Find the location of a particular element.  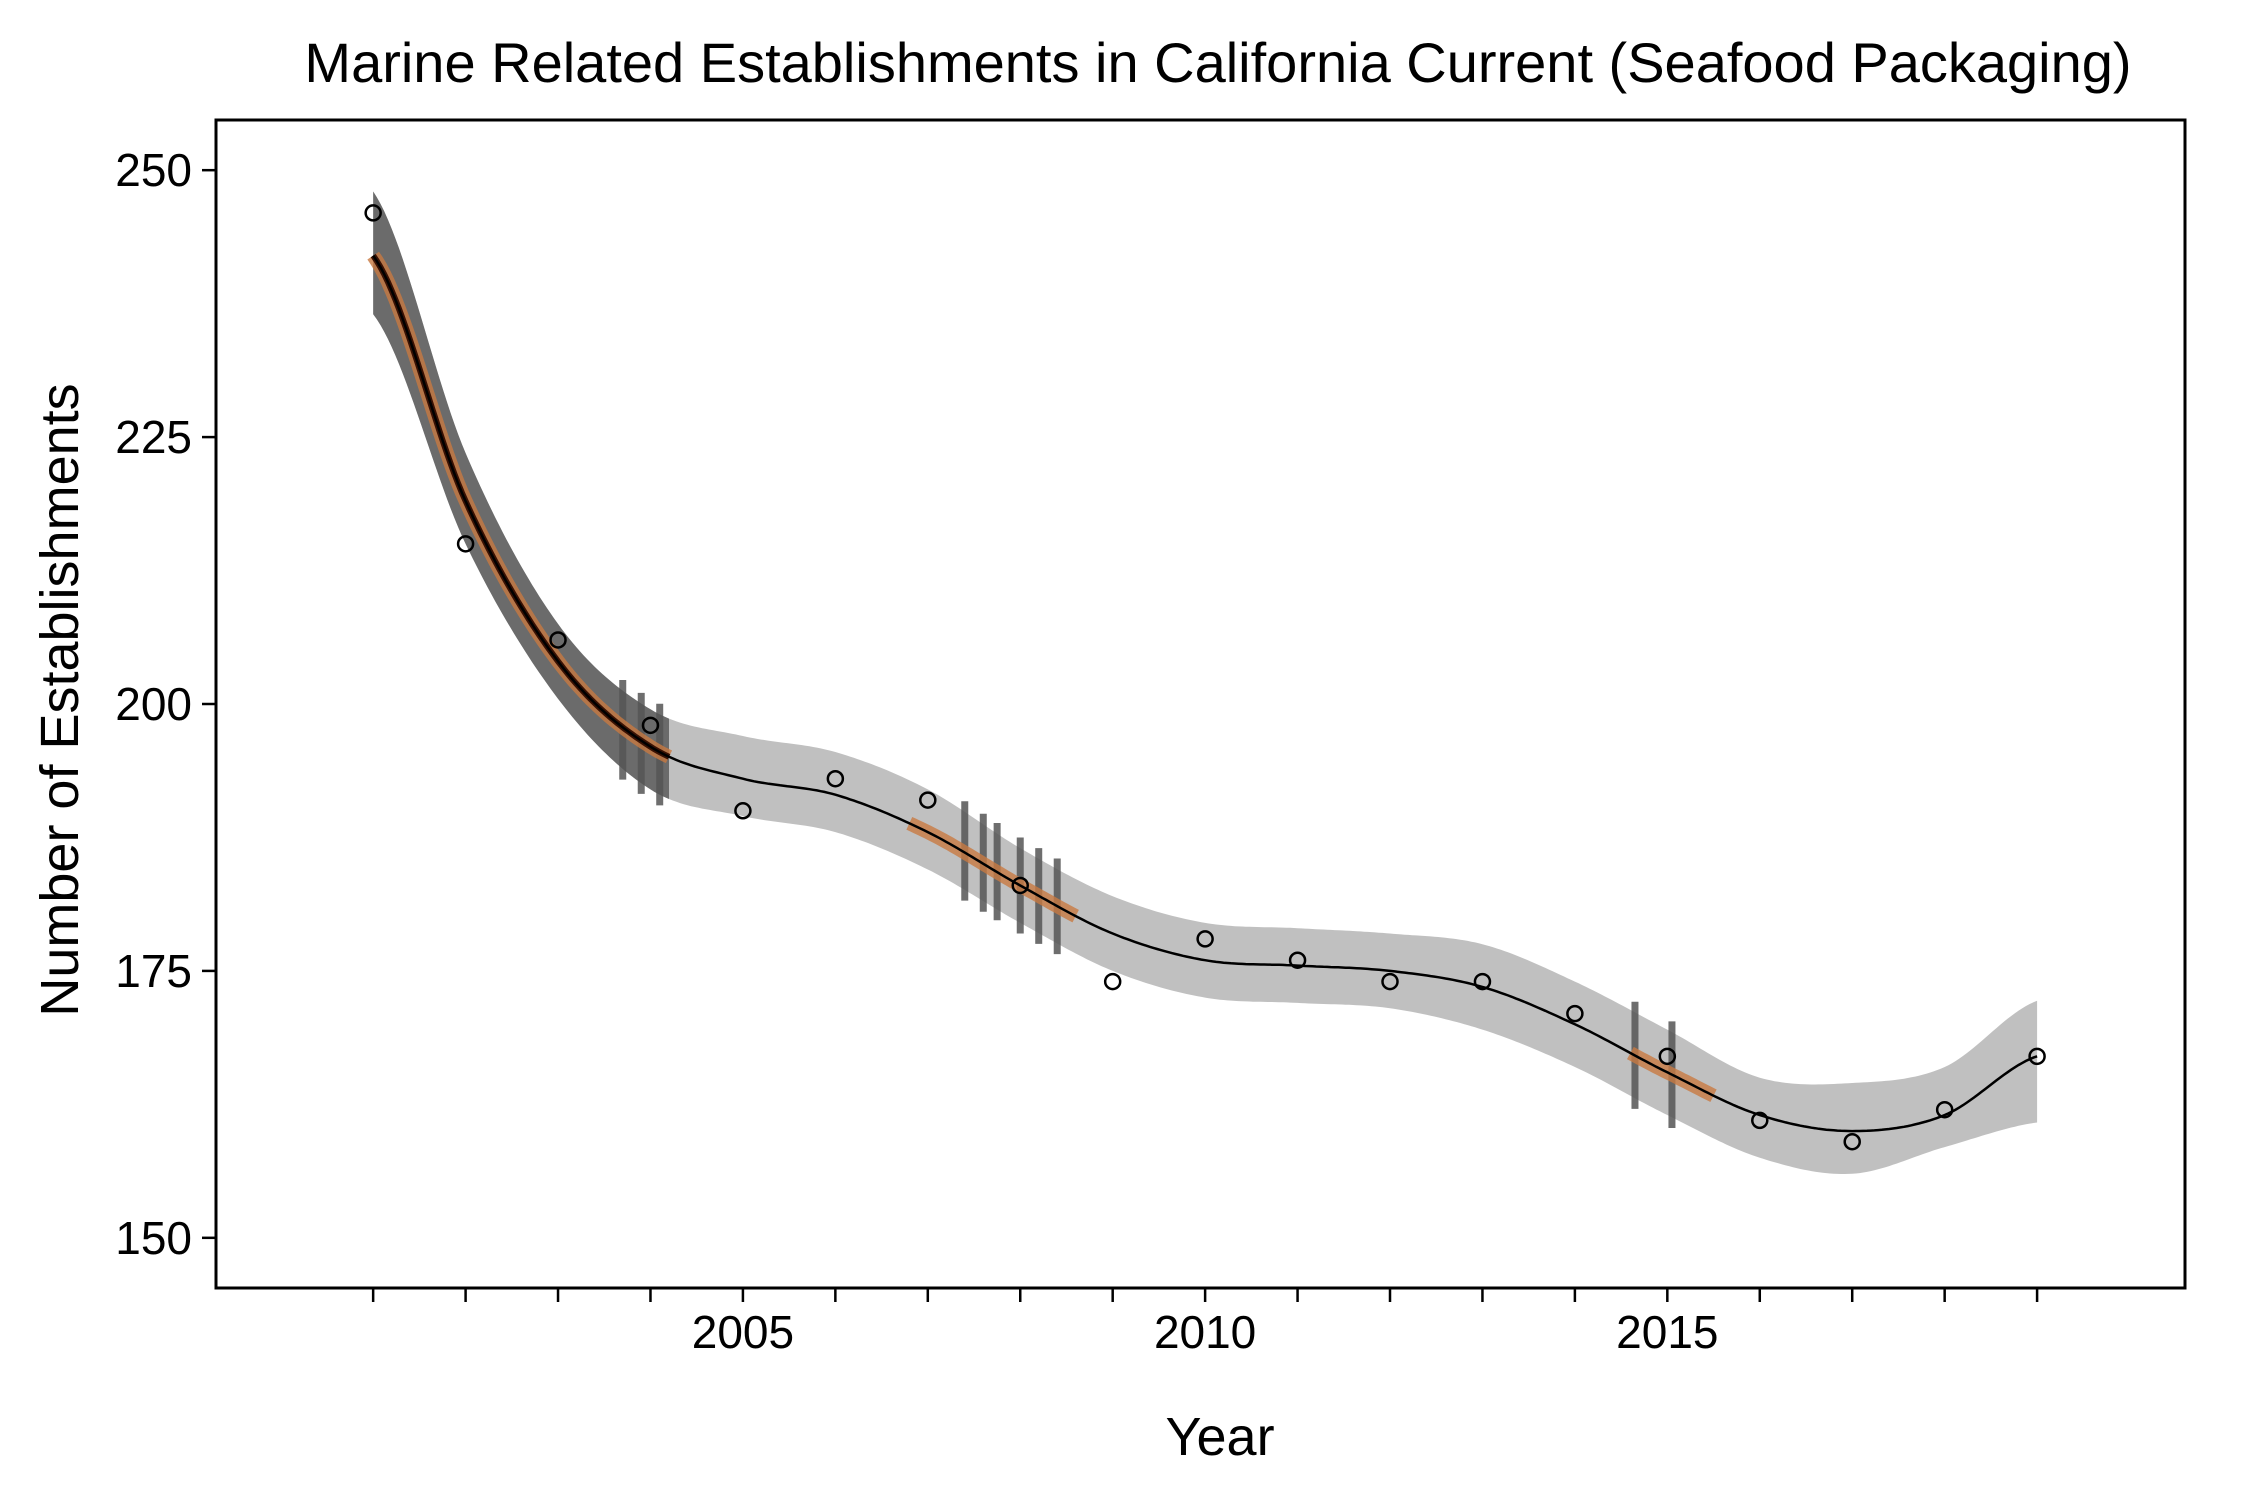

x-tick-label: 2015 is located at coordinates (1667, 1332).